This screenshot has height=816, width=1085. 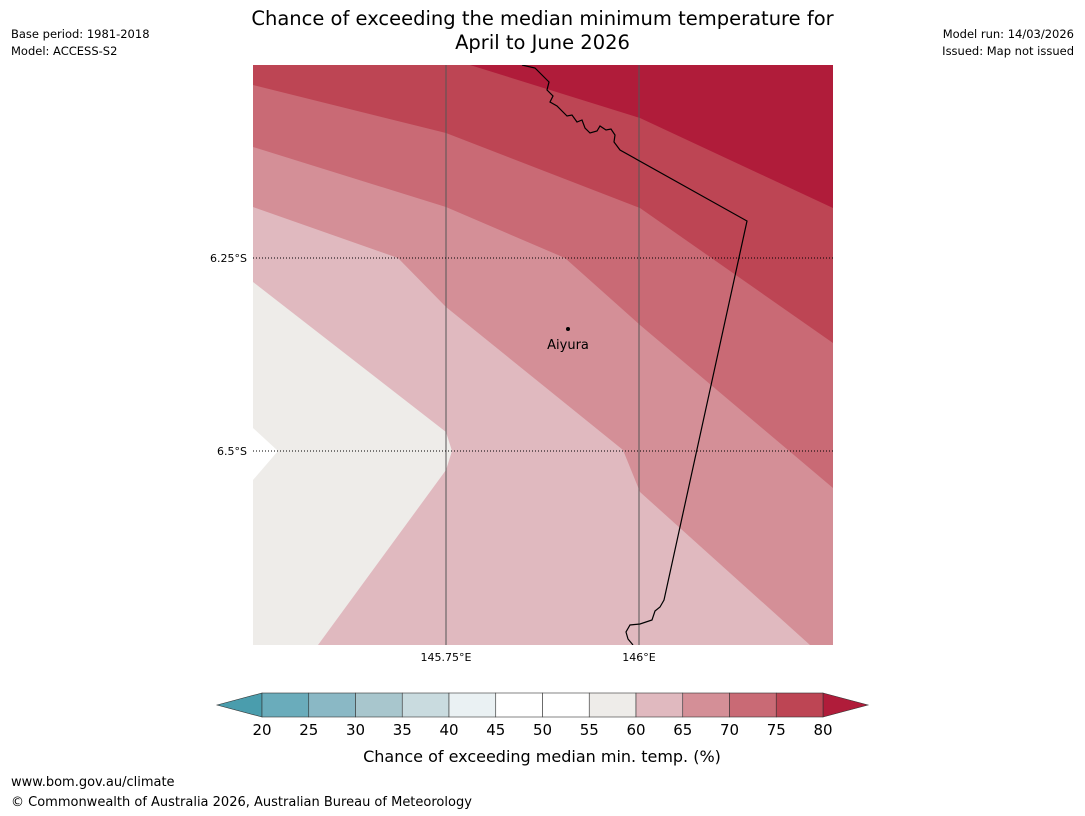 What do you see at coordinates (682, 730) in the screenshot?
I see `colorbar-tick-65: 65` at bounding box center [682, 730].